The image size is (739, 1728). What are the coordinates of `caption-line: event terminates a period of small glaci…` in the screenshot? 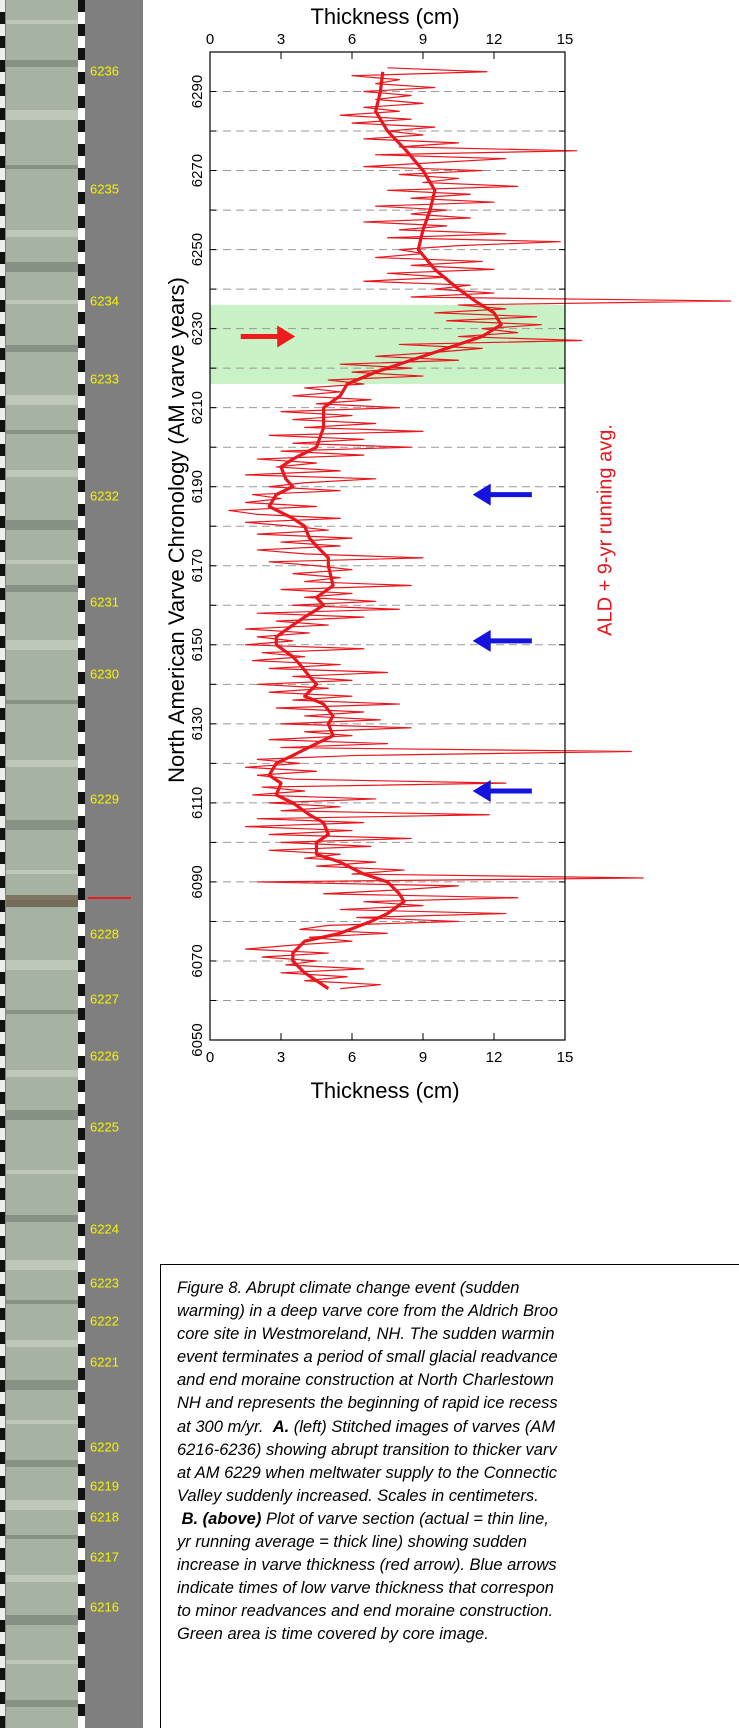 It's located at (458, 1357).